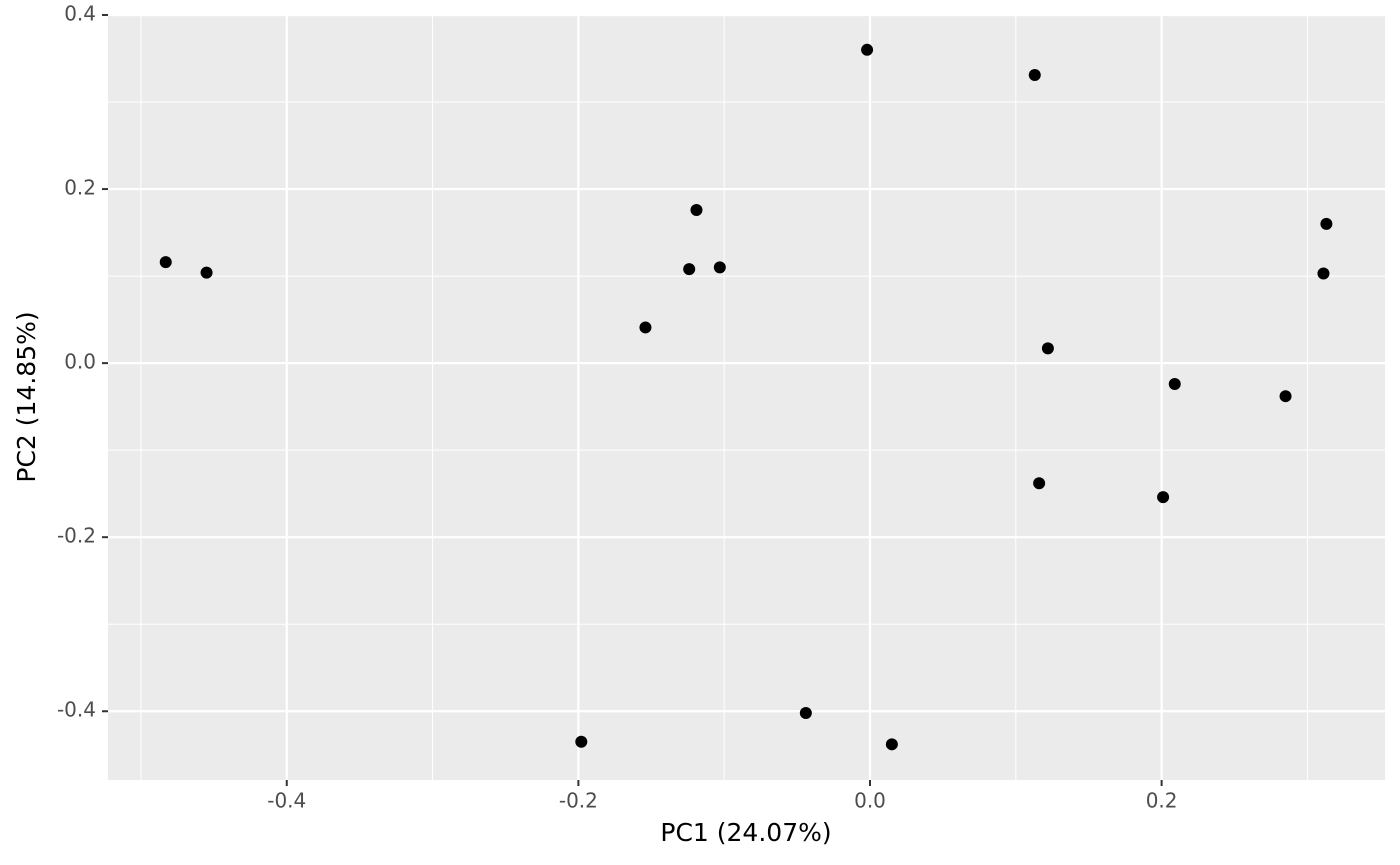  What do you see at coordinates (80, 362) in the screenshot?
I see `y-tick-label: 0.0` at bounding box center [80, 362].